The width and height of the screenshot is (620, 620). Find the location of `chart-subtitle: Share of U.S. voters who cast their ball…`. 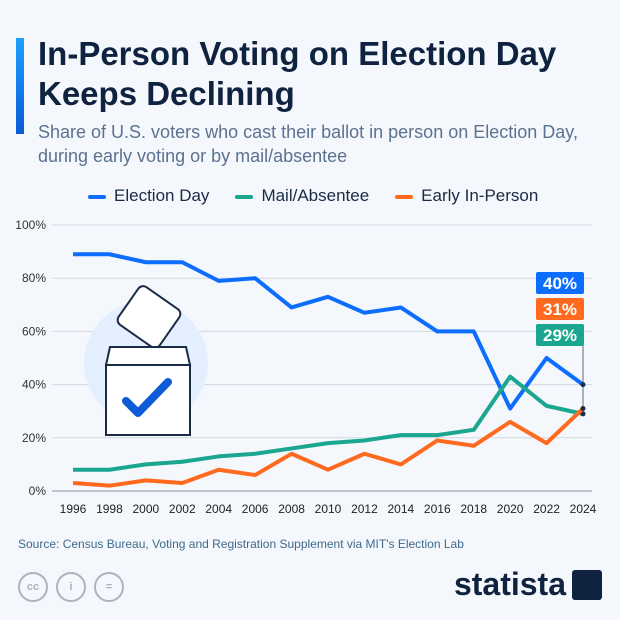

chart-subtitle: Share of U.S. voters who cast their ball… is located at coordinates (308, 144).